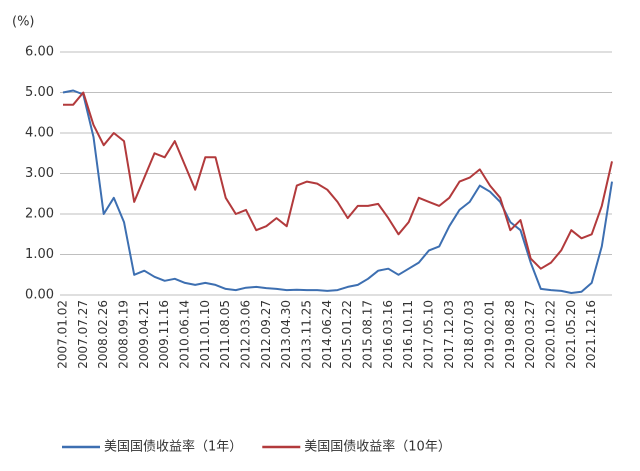 The height and width of the screenshot is (471, 640). I want to click on y-tick-label: 6.00, so click(39, 52).